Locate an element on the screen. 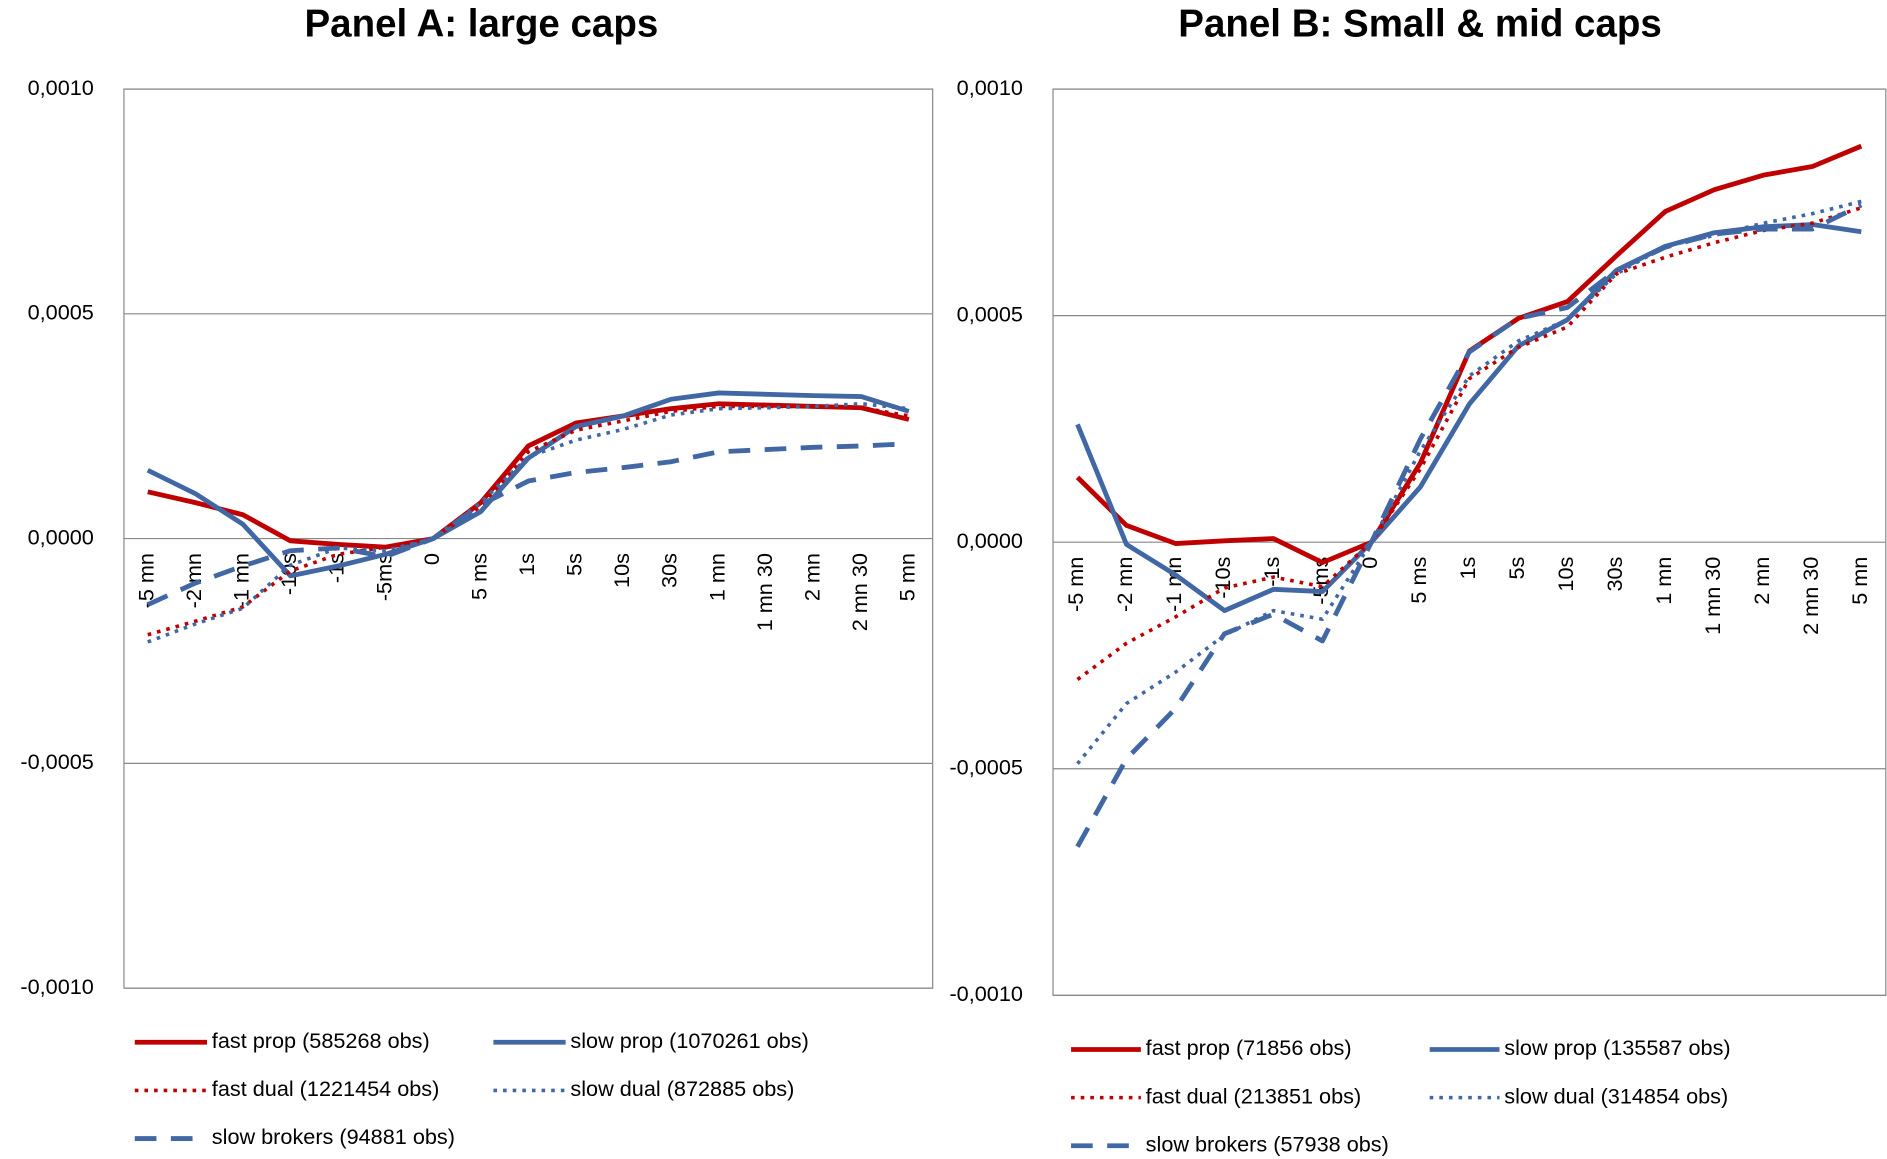  x-tick-label: -1 mn is located at coordinates (1173, 584).